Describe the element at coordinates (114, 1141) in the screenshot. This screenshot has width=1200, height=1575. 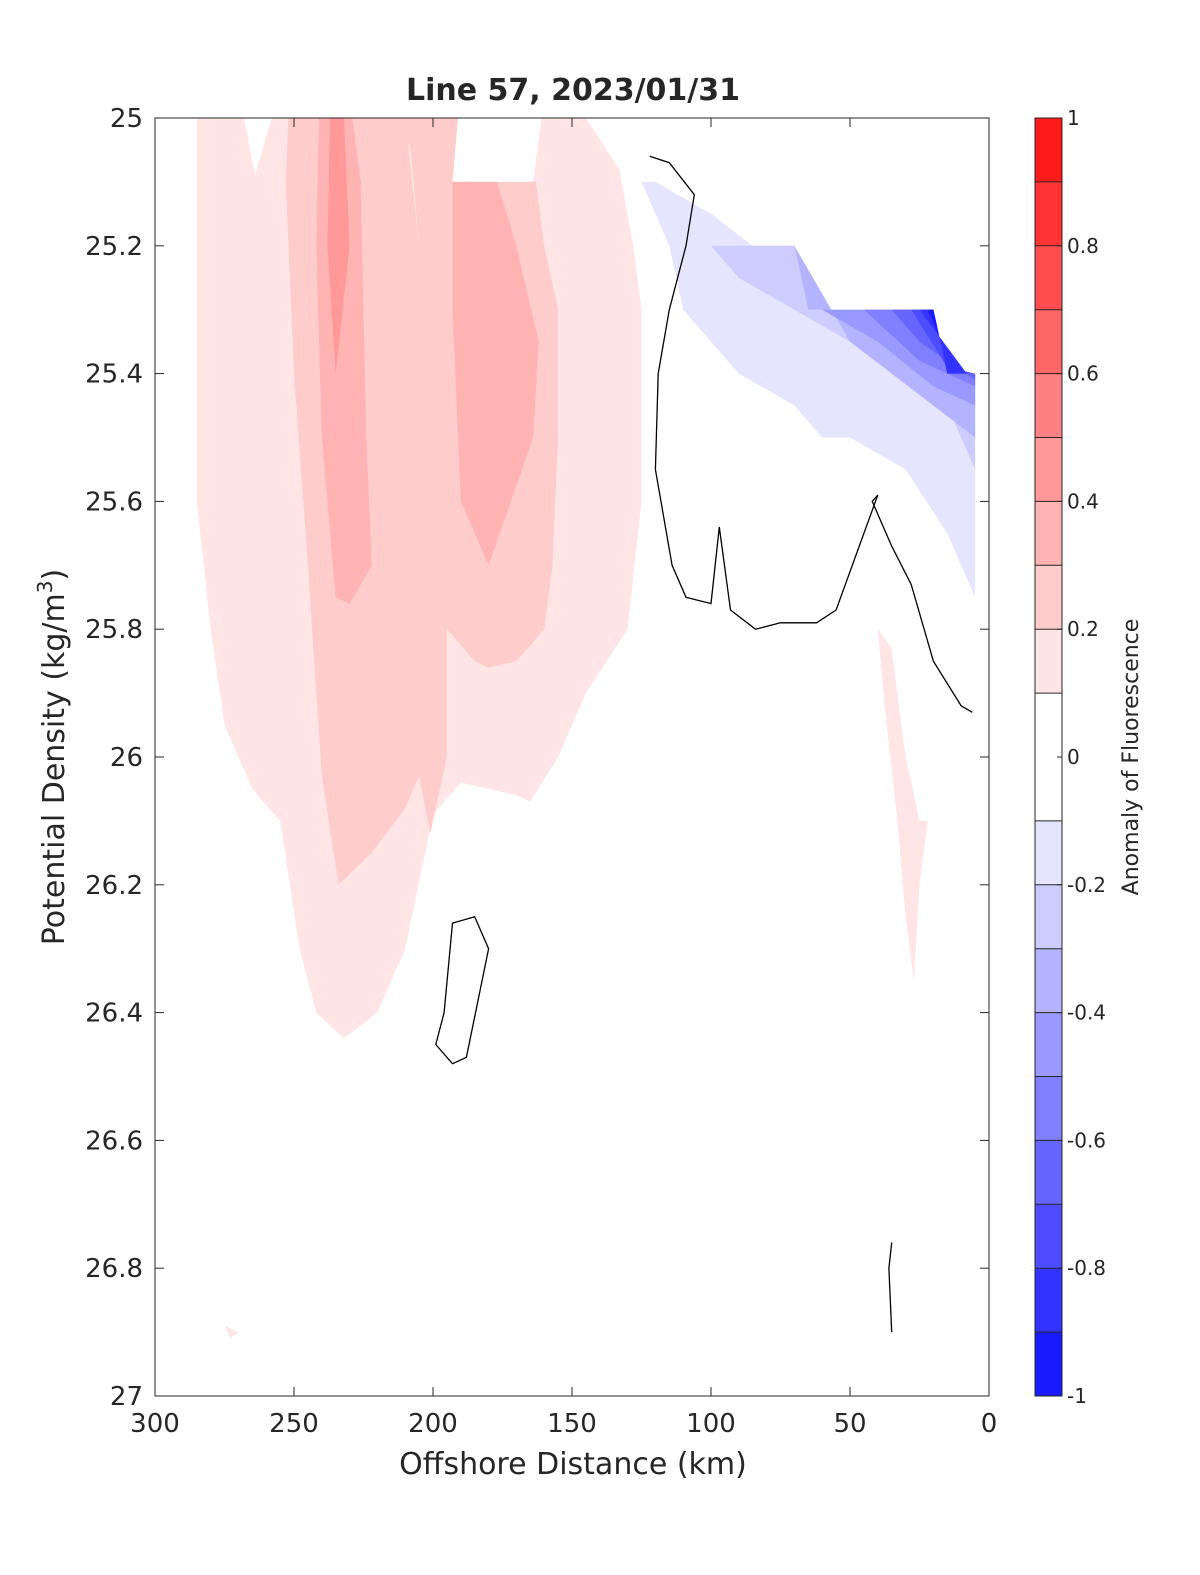
I see `y-tick-label: 26.6` at that location.